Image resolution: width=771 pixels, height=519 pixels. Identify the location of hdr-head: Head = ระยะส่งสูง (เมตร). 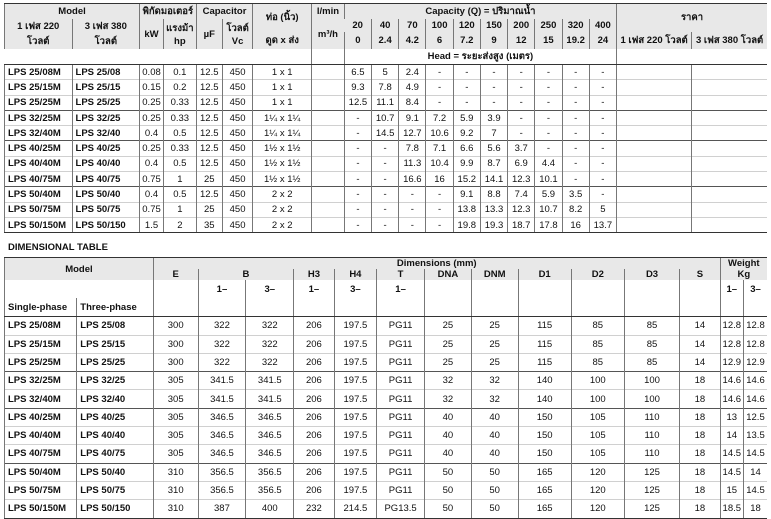
(480, 57).